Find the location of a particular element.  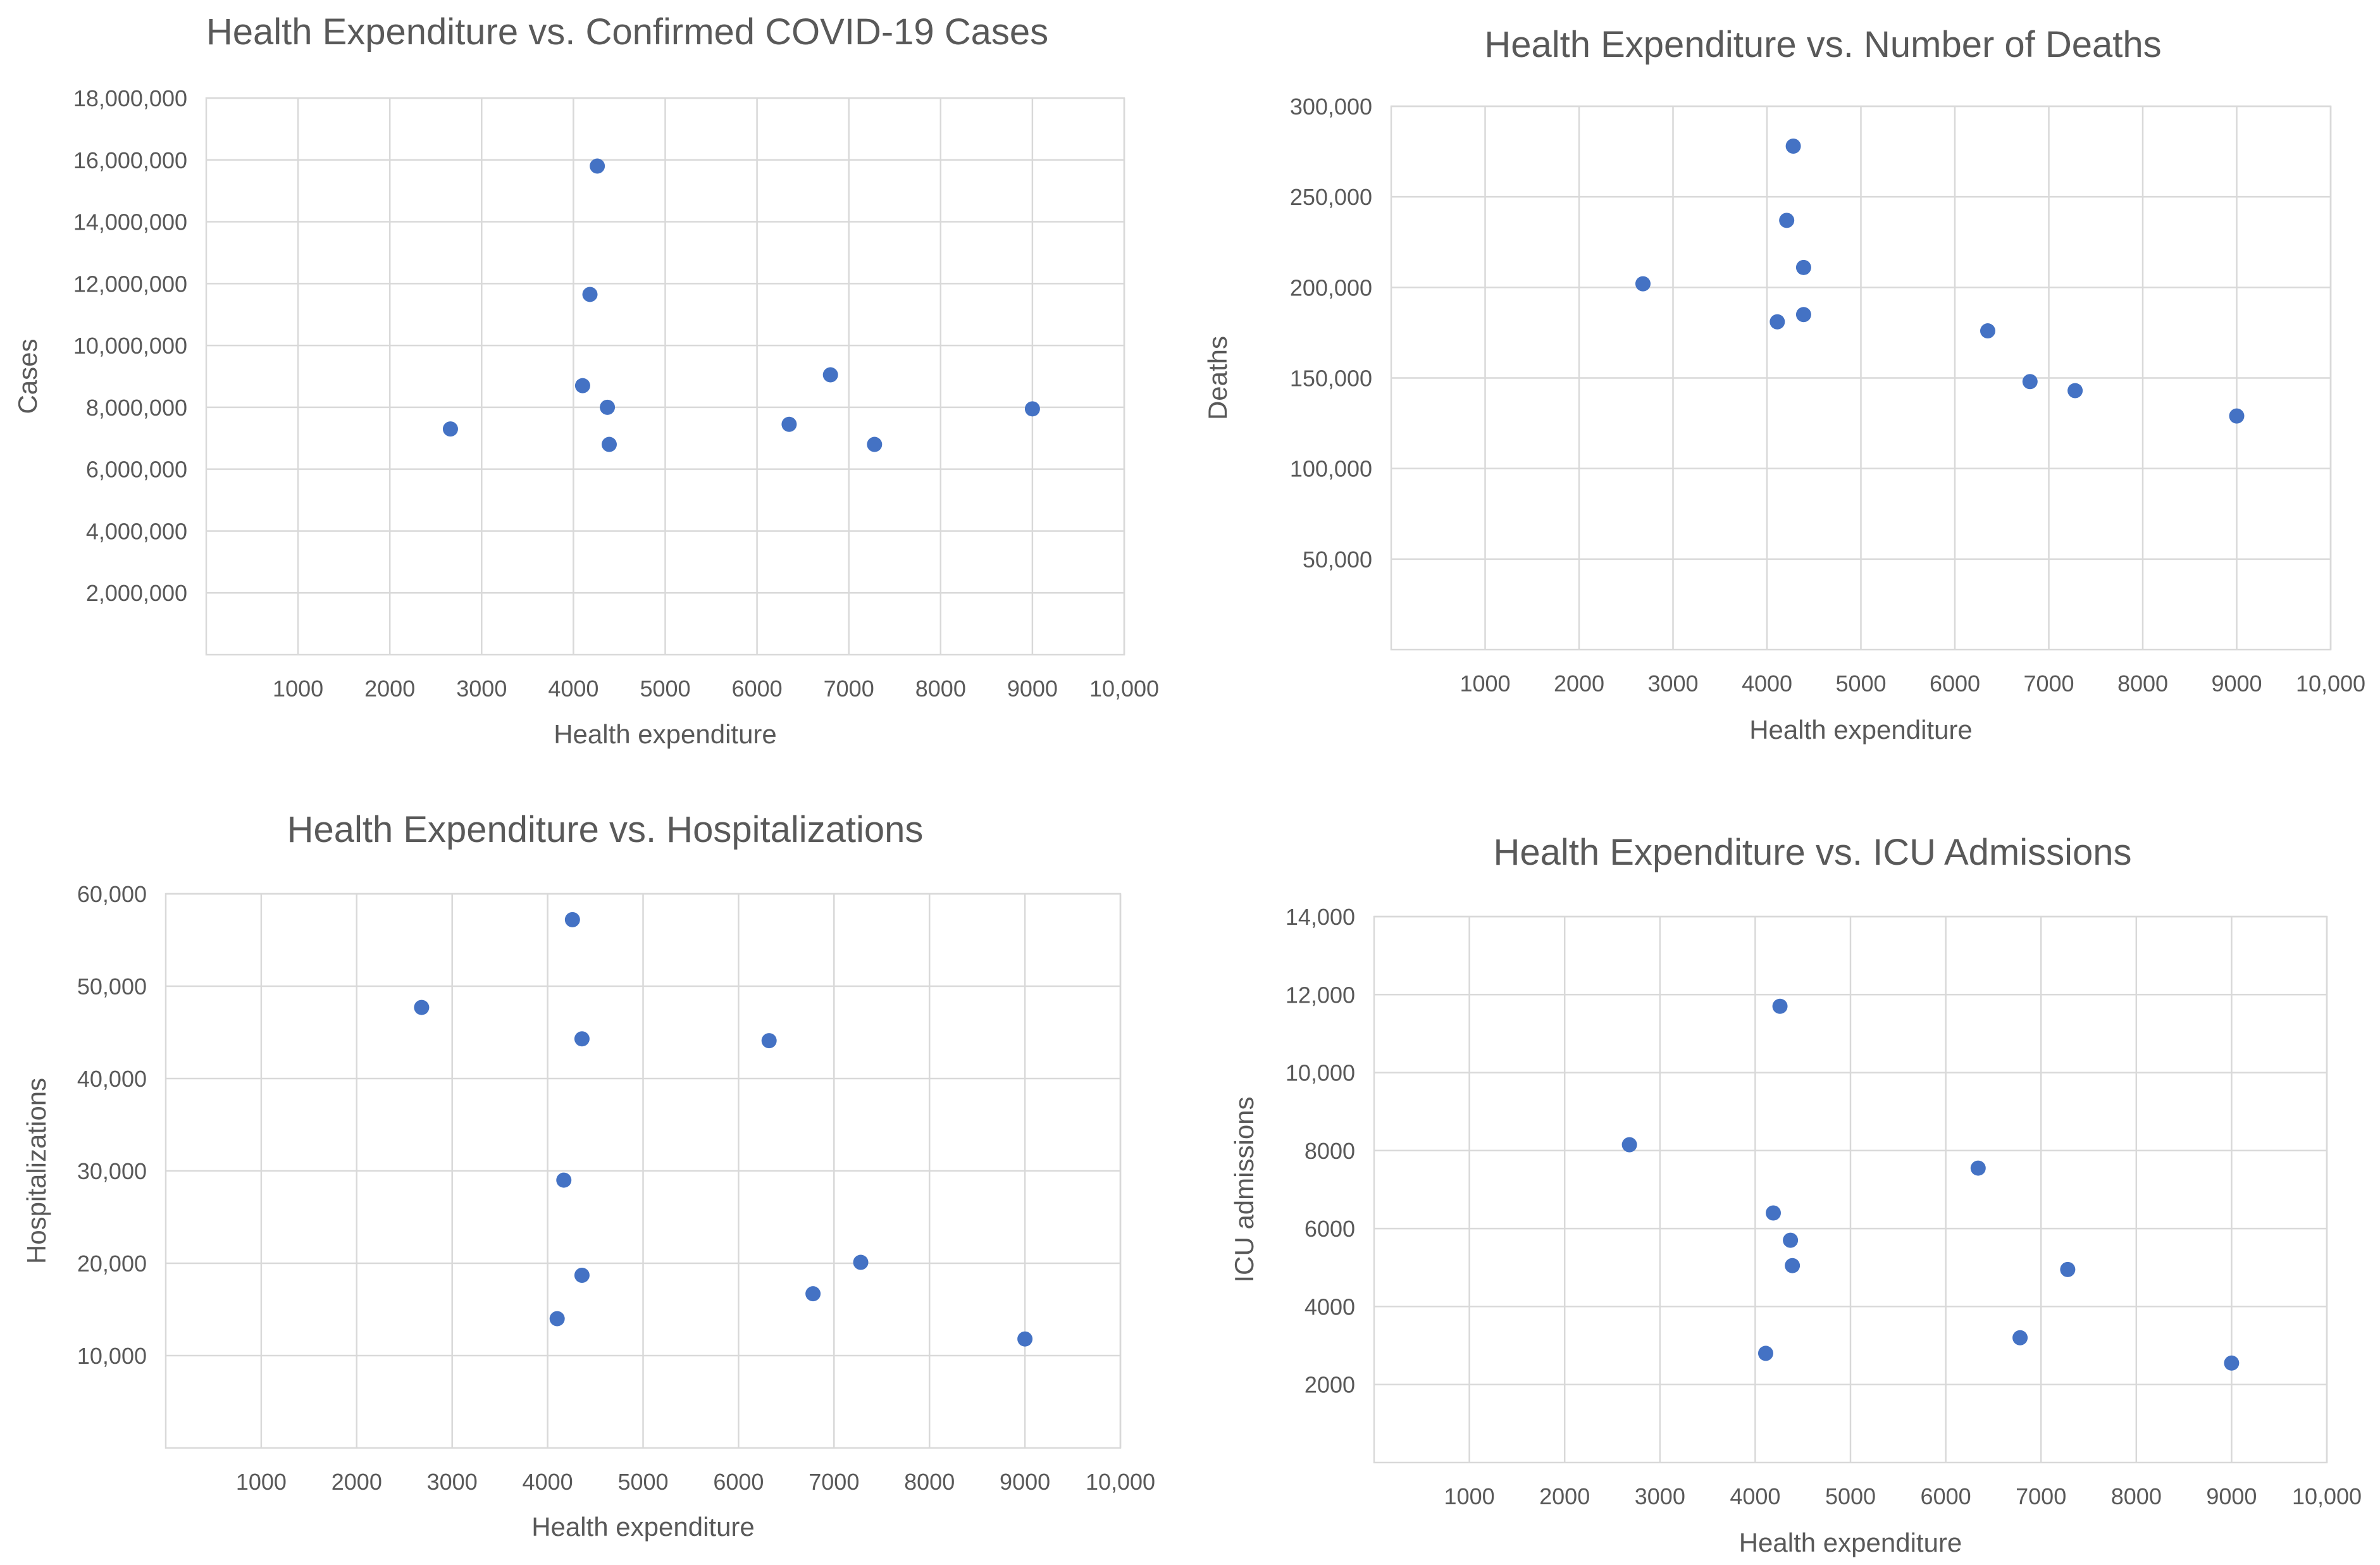

y-axis-label: Hospitalizations is located at coordinates (36, 1171).